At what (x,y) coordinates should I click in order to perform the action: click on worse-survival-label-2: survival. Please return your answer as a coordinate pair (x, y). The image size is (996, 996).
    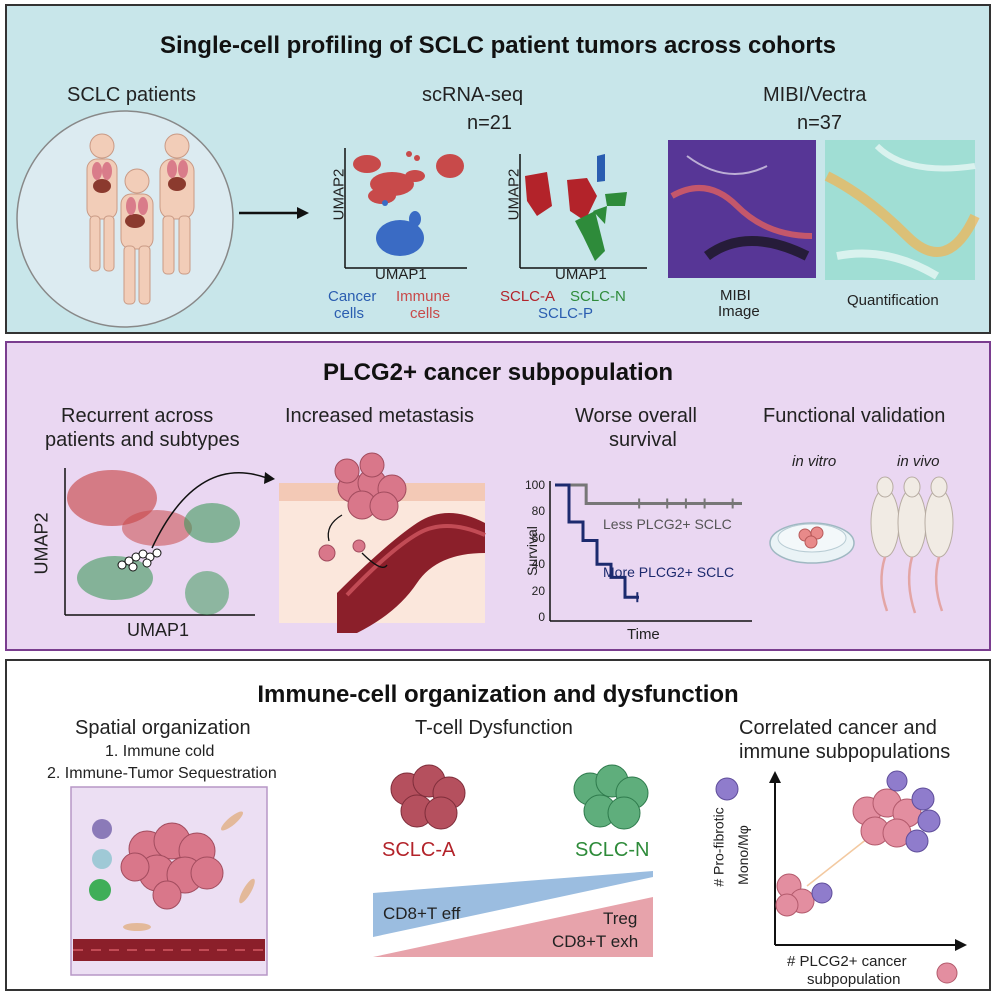
    Looking at the image, I should click on (643, 440).